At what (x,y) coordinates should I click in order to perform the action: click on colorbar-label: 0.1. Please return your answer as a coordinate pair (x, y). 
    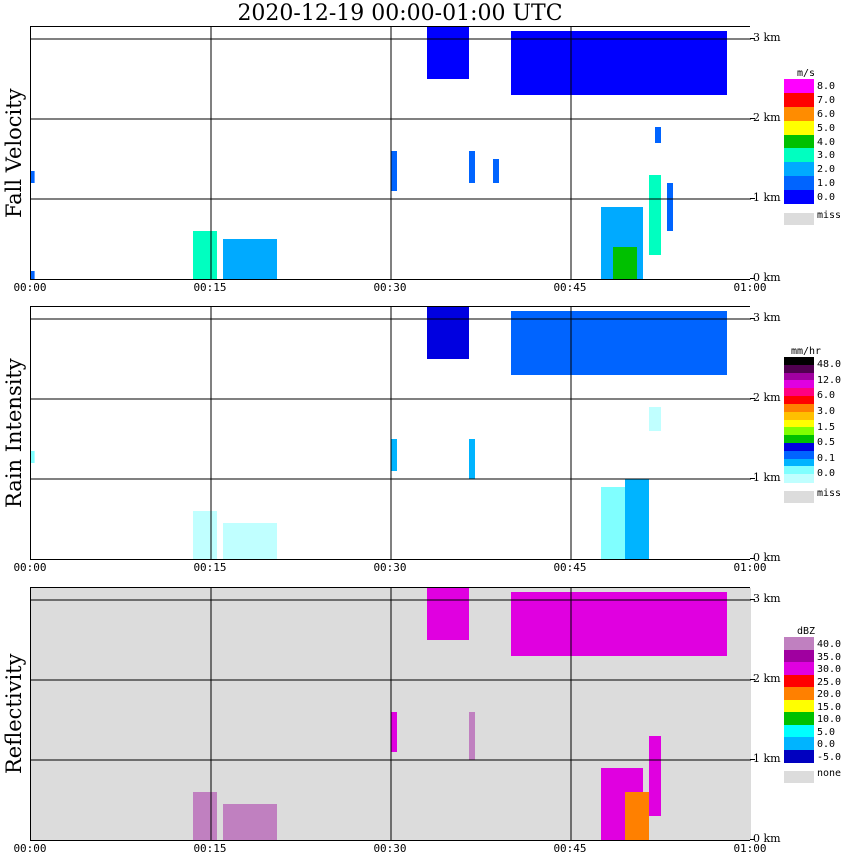
    Looking at the image, I should click on (826, 458).